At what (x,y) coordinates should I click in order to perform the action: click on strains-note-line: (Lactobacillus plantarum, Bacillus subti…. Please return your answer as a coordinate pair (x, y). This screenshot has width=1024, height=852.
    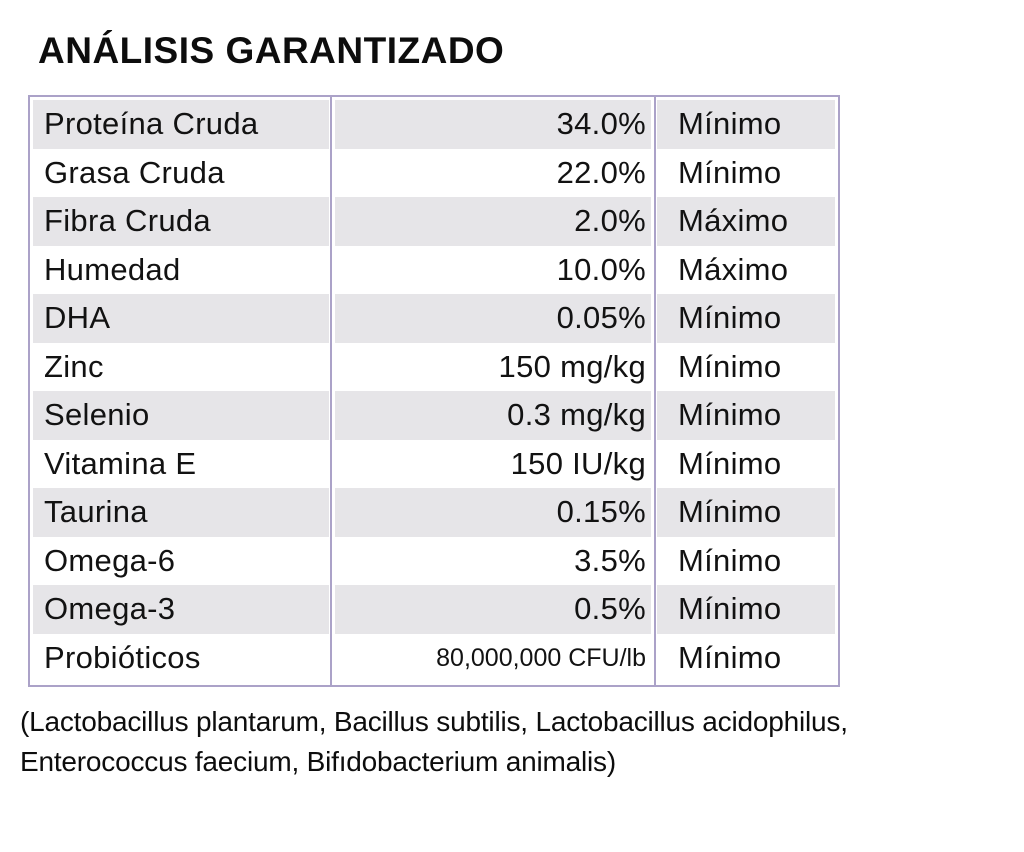
    Looking at the image, I should click on (434, 721).